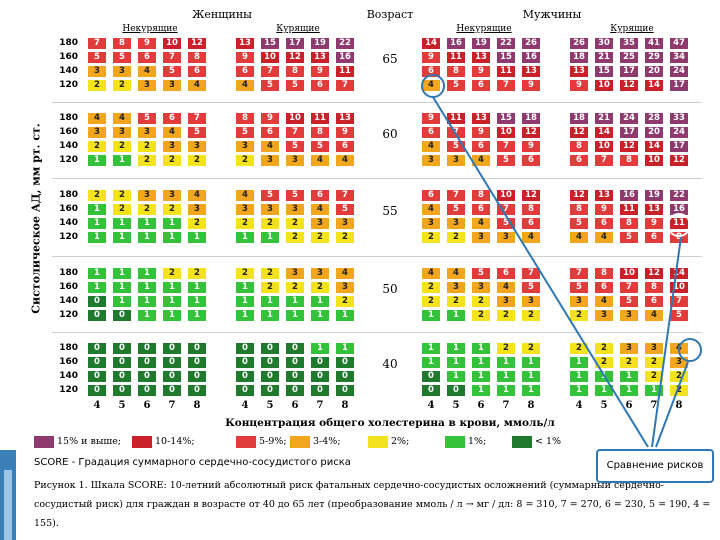 The image size is (720, 540). Describe the element at coordinates (197, 405) in the screenshot. I see `x-tick-label: 8` at that location.